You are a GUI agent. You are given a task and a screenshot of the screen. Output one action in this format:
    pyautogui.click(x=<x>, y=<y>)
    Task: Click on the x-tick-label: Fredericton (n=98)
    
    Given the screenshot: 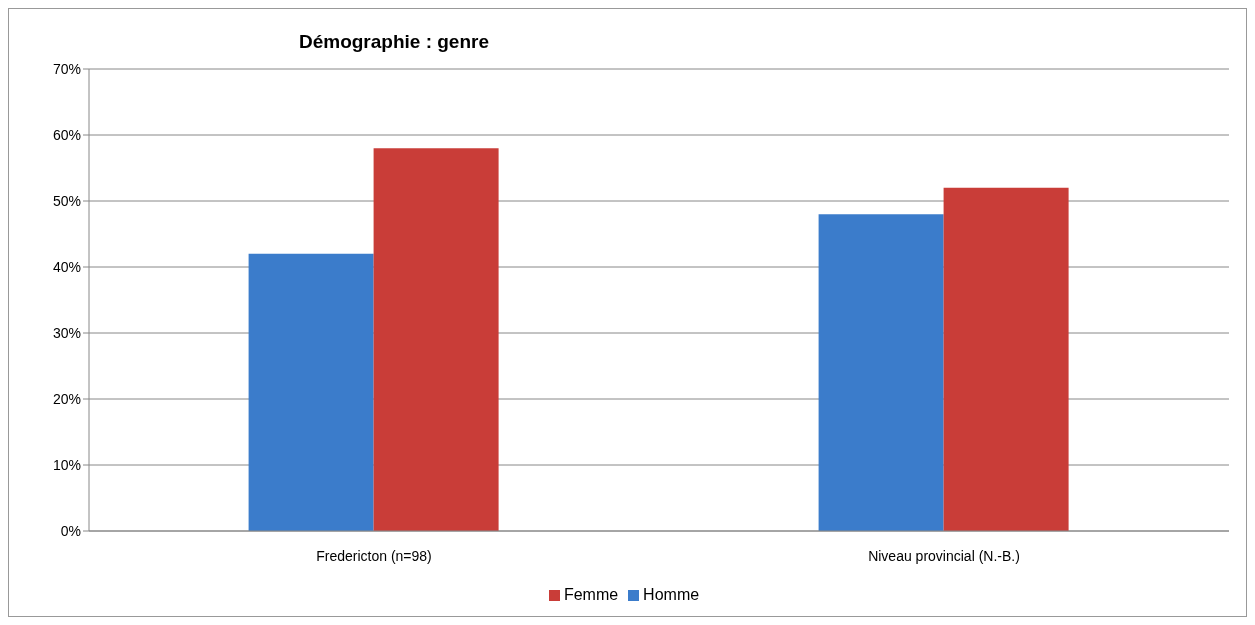 What is the action you would take?
    pyautogui.click(x=374, y=555)
    